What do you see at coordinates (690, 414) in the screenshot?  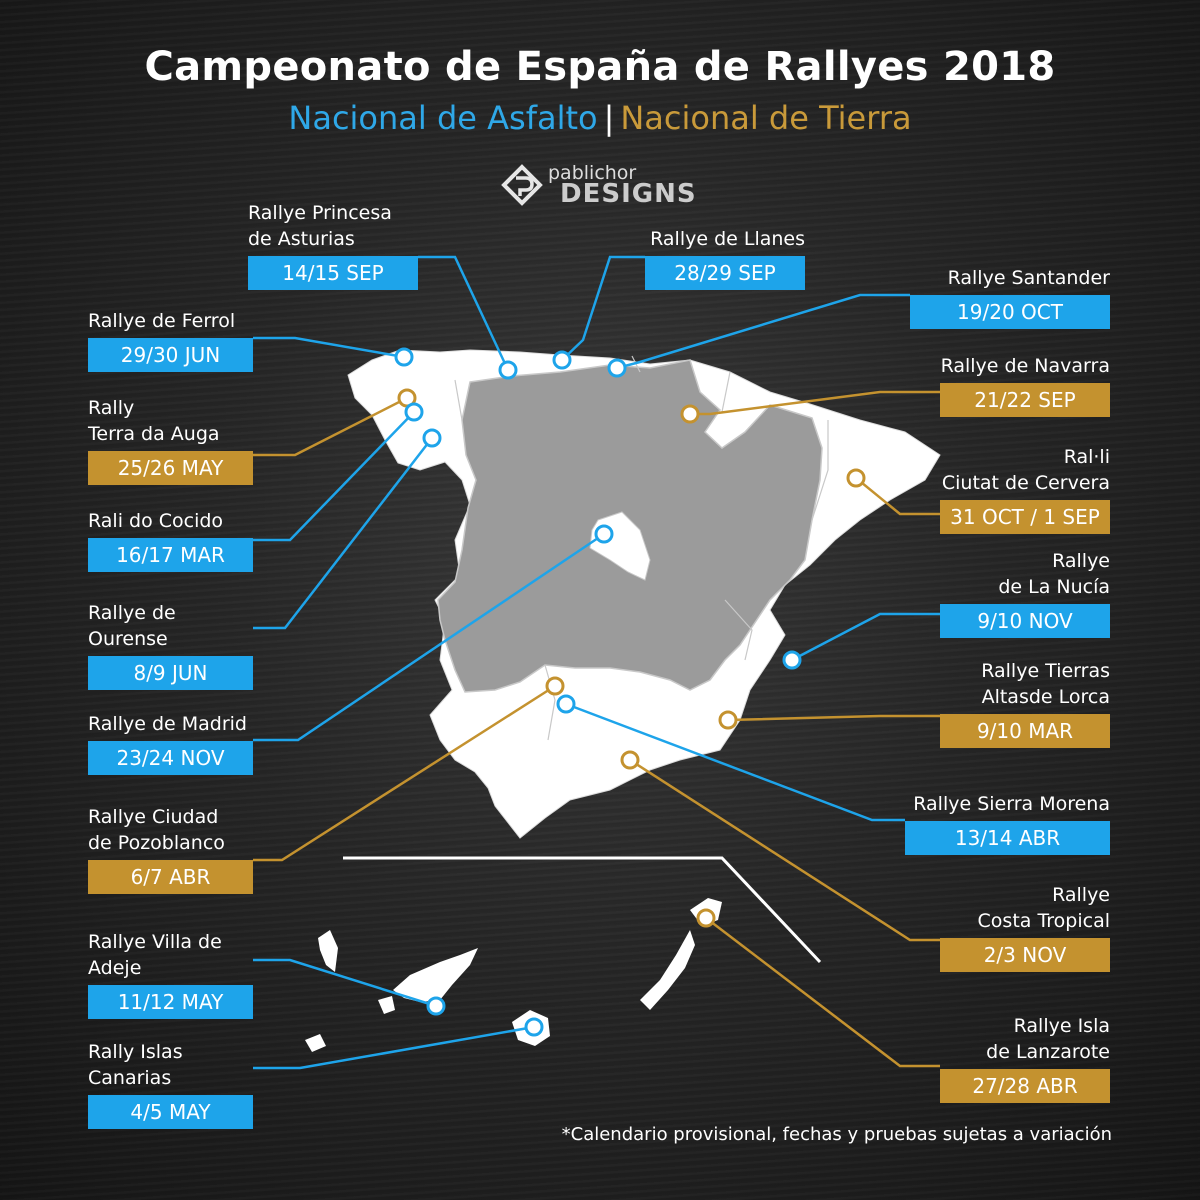 I see `marker-navarra` at bounding box center [690, 414].